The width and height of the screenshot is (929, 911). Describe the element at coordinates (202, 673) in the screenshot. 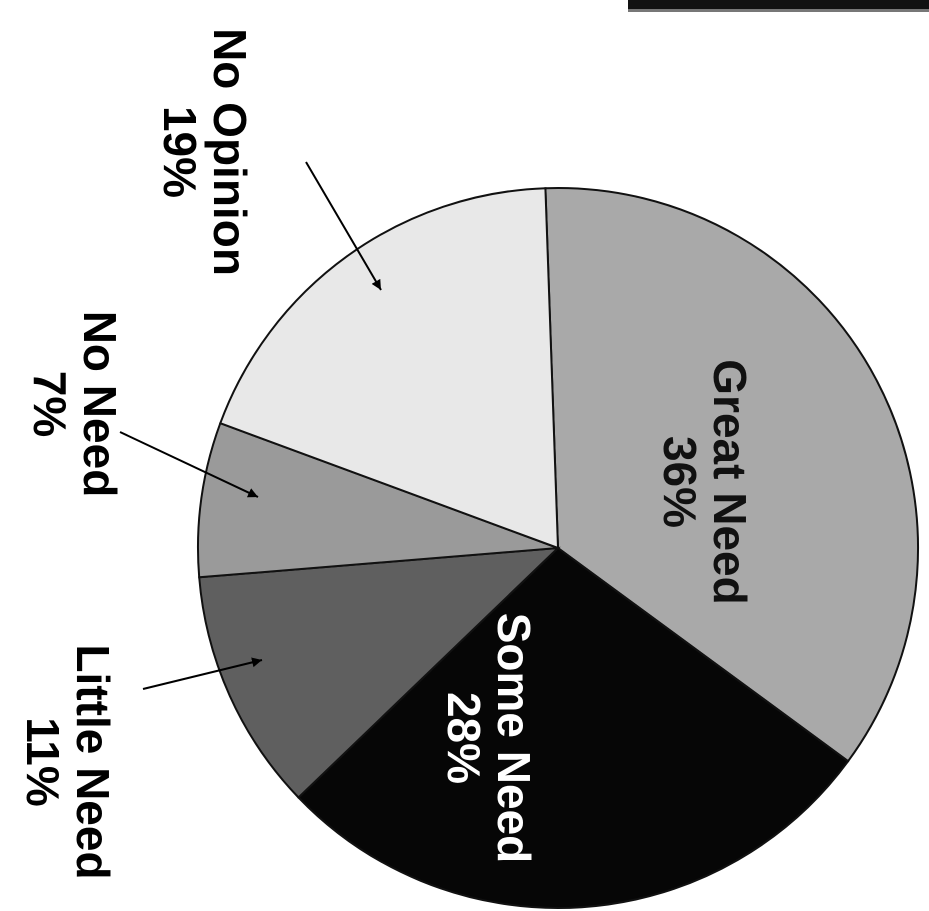

I see `arrow-little-need` at that location.